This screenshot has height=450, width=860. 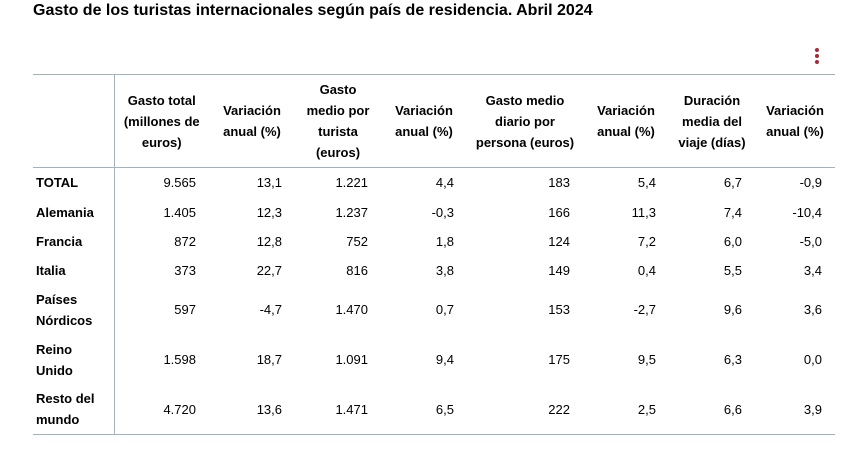 What do you see at coordinates (74, 309) in the screenshot?
I see `row-label: Países Nórdicos` at bounding box center [74, 309].